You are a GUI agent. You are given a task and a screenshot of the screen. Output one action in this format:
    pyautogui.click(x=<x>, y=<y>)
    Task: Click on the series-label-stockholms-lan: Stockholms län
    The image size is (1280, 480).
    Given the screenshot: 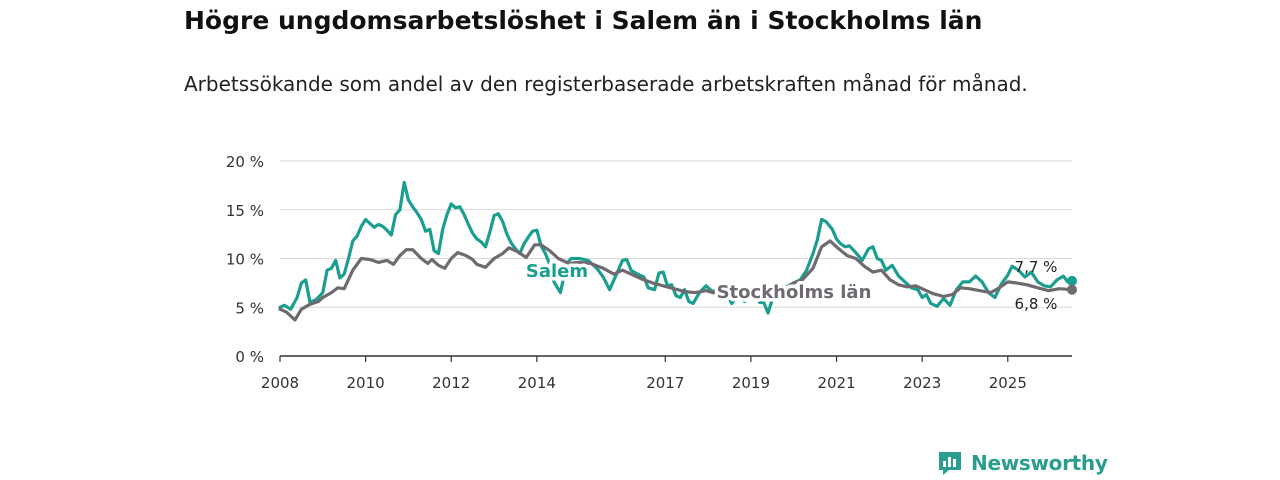 What is the action you would take?
    pyautogui.click(x=794, y=292)
    